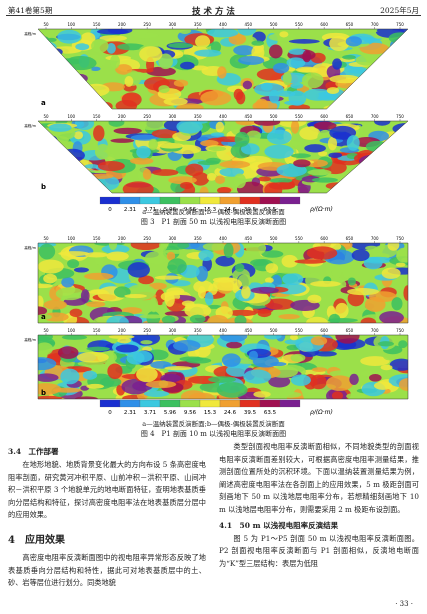 The image size is (427, 614). I want to click on axis-label: 700, so click(375, 330).